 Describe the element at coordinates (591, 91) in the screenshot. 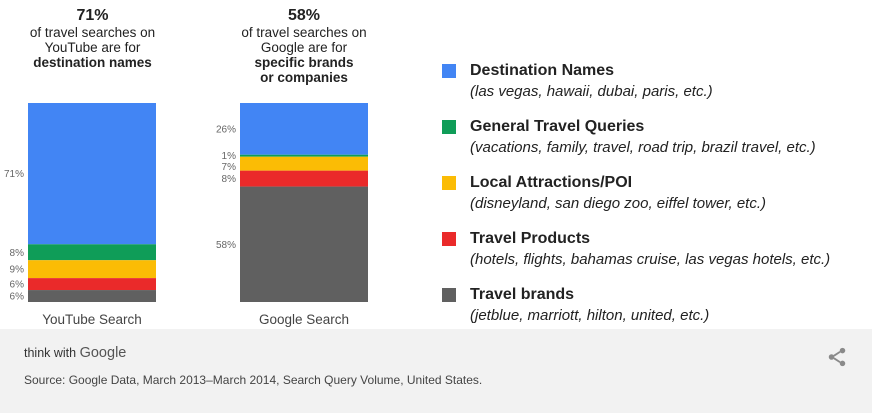

I see `legend-subtitle: (las vegas, hawaii, dubai, paris, etc.)` at that location.